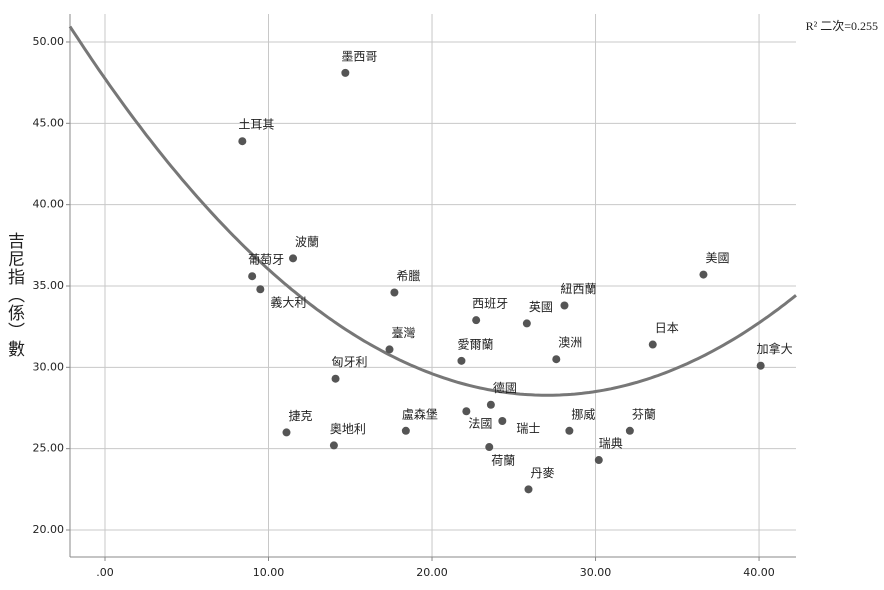  What do you see at coordinates (775, 348) in the screenshot?
I see `point-label: 加拿大` at bounding box center [775, 348].